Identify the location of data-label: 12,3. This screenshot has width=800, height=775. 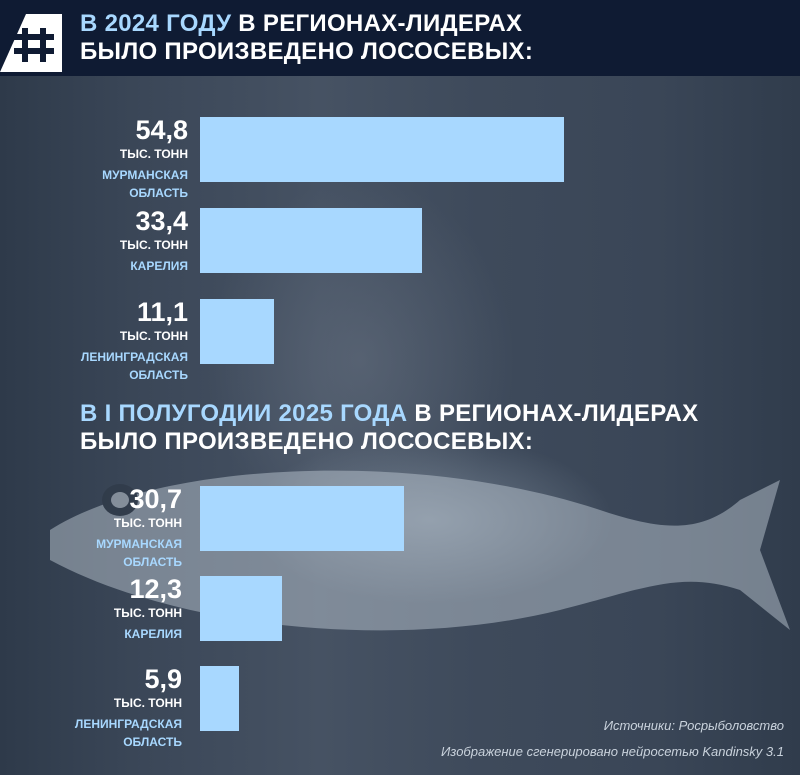
(155, 589).